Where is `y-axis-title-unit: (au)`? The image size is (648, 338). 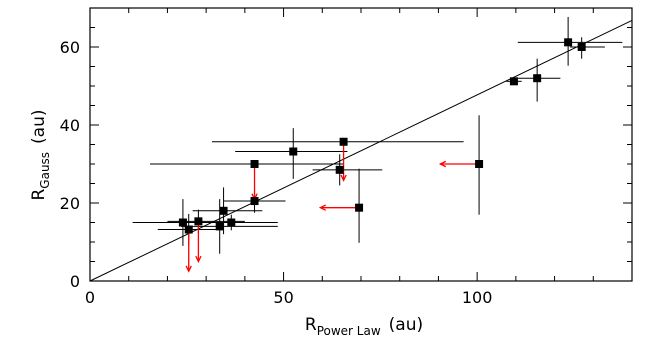 y-axis-title-unit: (au) is located at coordinates (39, 126).